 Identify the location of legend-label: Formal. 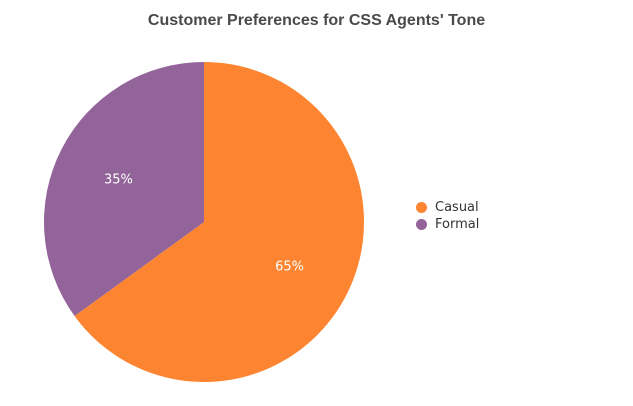
(457, 224).